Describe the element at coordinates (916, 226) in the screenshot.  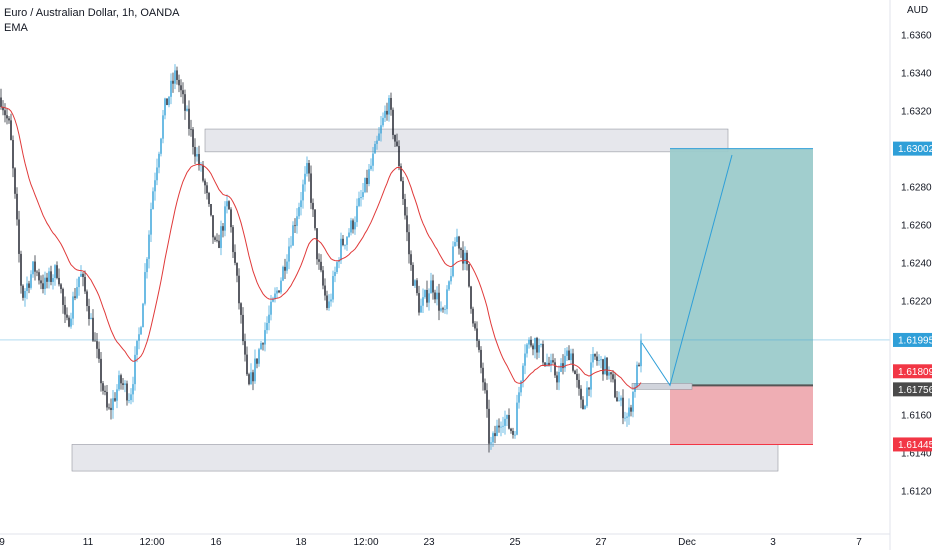
I see `y-tick-label: 1.62600` at that location.